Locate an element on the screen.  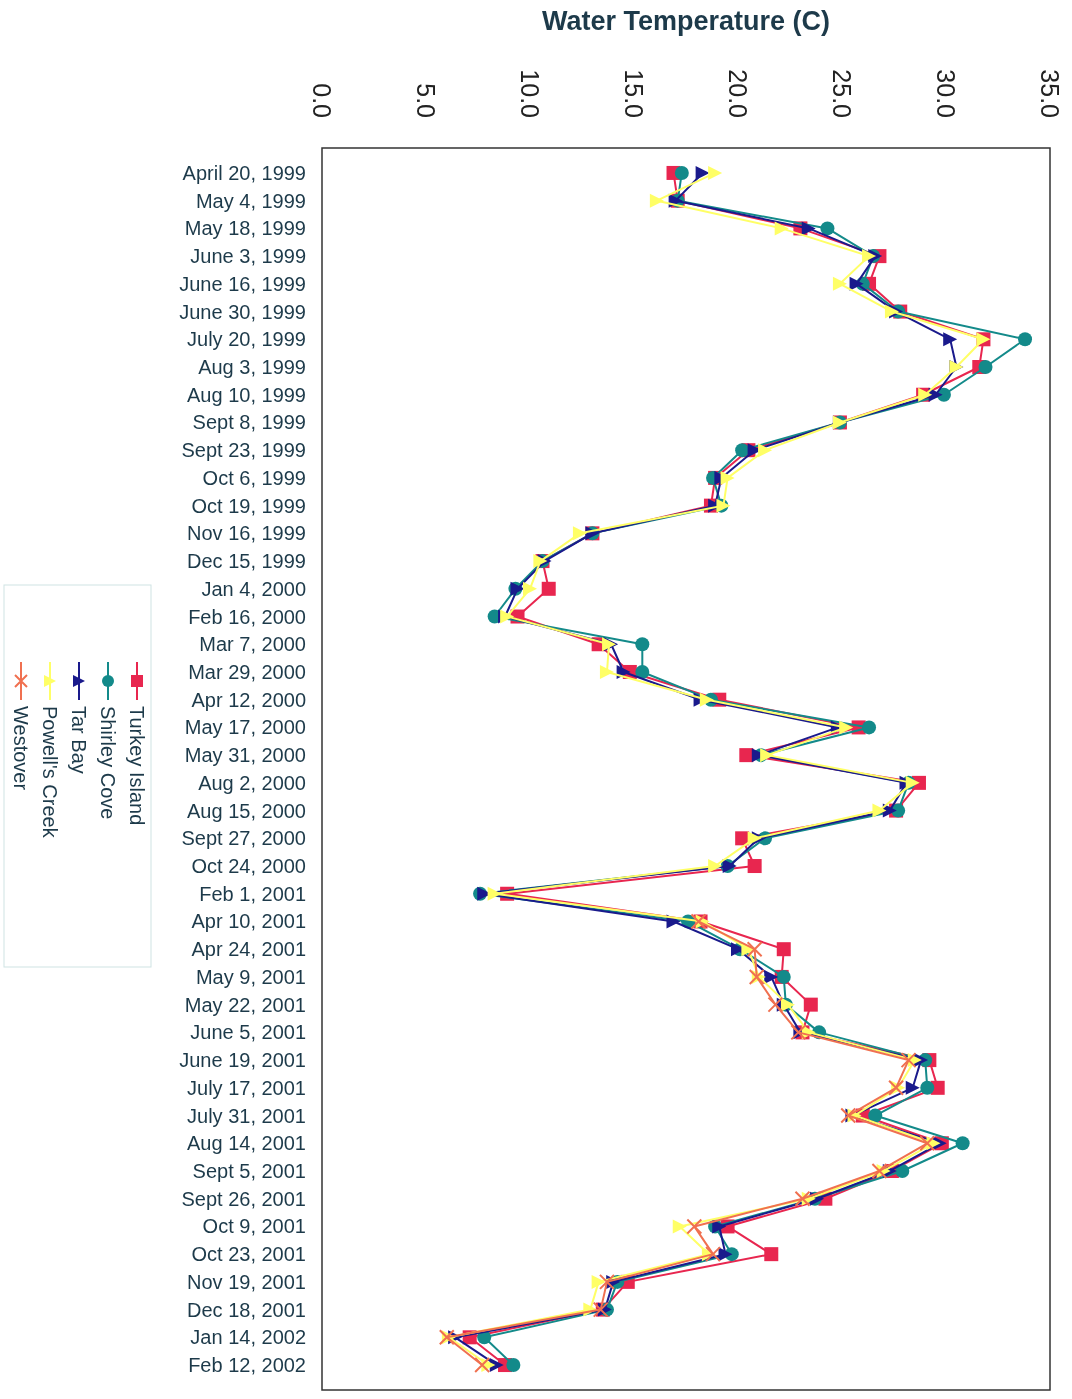
y-tick-label: June 5, 2001 is located at coordinates (248, 1032).